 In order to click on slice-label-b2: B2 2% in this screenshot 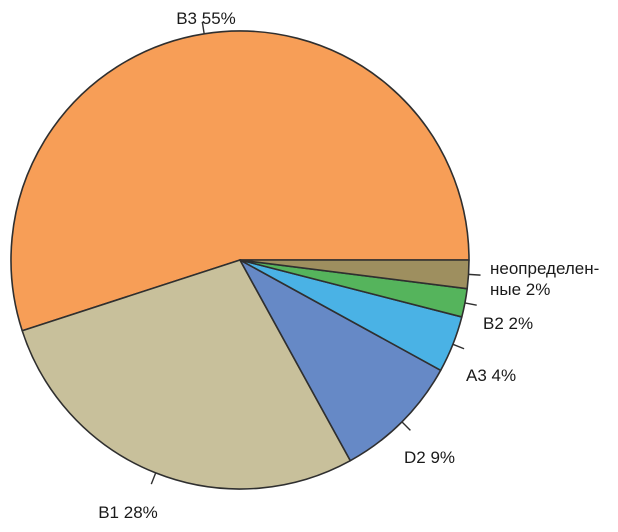, I will do `click(508, 323)`.